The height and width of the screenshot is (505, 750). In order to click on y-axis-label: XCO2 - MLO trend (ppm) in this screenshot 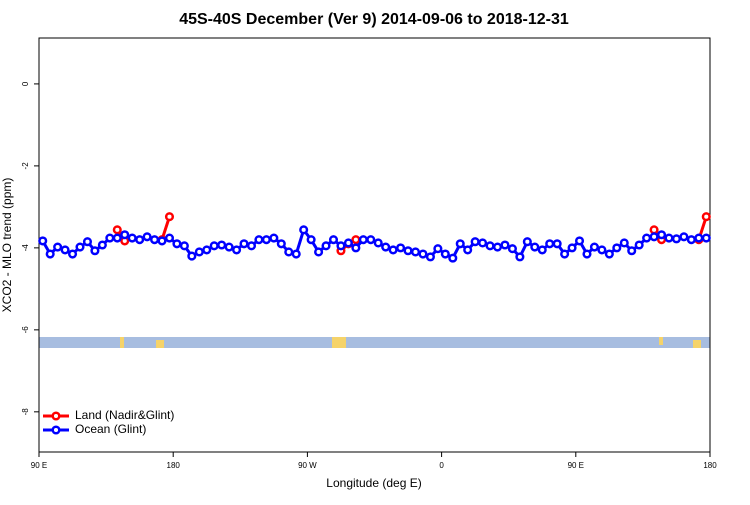, I will do `click(7, 245)`.